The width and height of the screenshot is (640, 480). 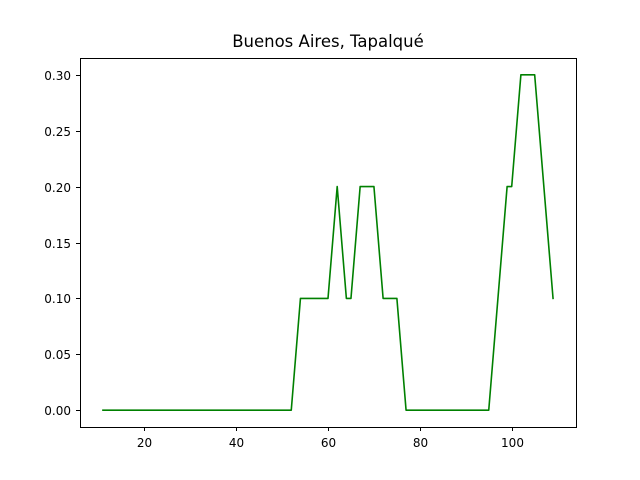 I want to click on x-axis-ticks: 20 40 60 80 100, so click(x=330, y=438).